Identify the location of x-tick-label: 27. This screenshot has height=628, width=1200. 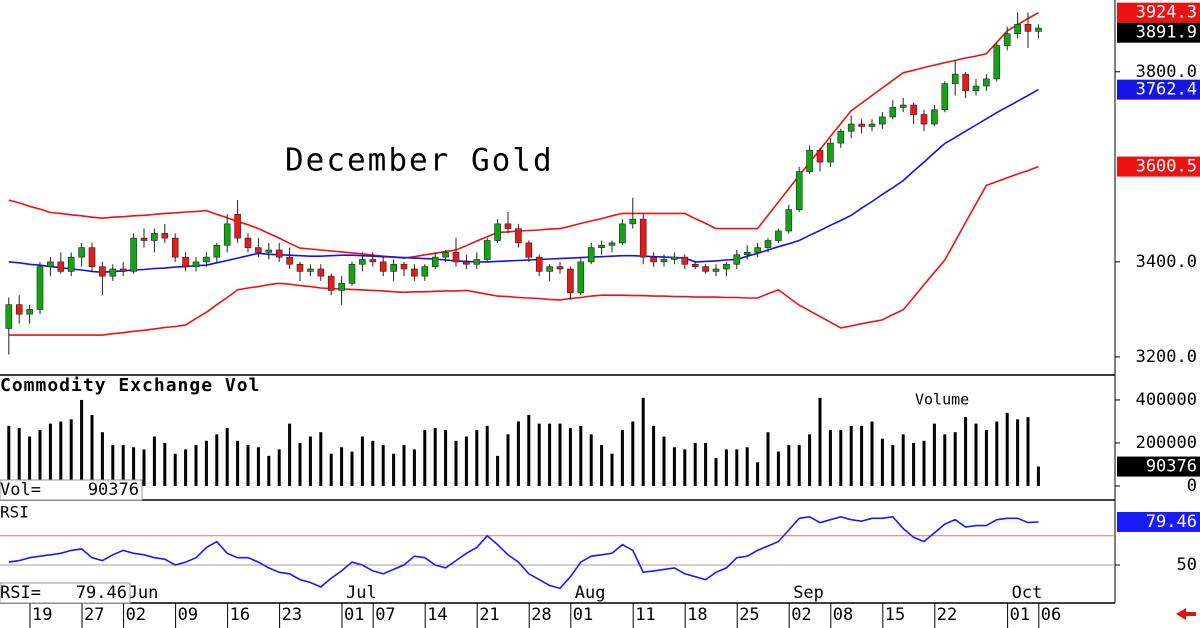
(94, 615).